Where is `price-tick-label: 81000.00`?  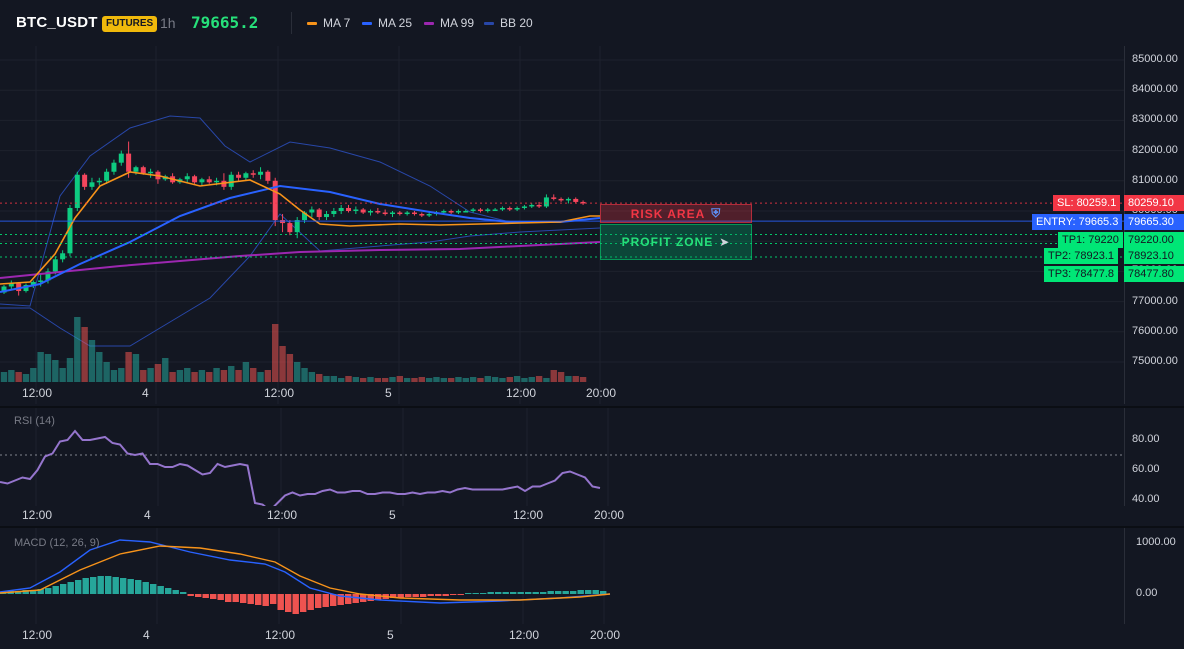
price-tick-label: 81000.00 is located at coordinates (1155, 179).